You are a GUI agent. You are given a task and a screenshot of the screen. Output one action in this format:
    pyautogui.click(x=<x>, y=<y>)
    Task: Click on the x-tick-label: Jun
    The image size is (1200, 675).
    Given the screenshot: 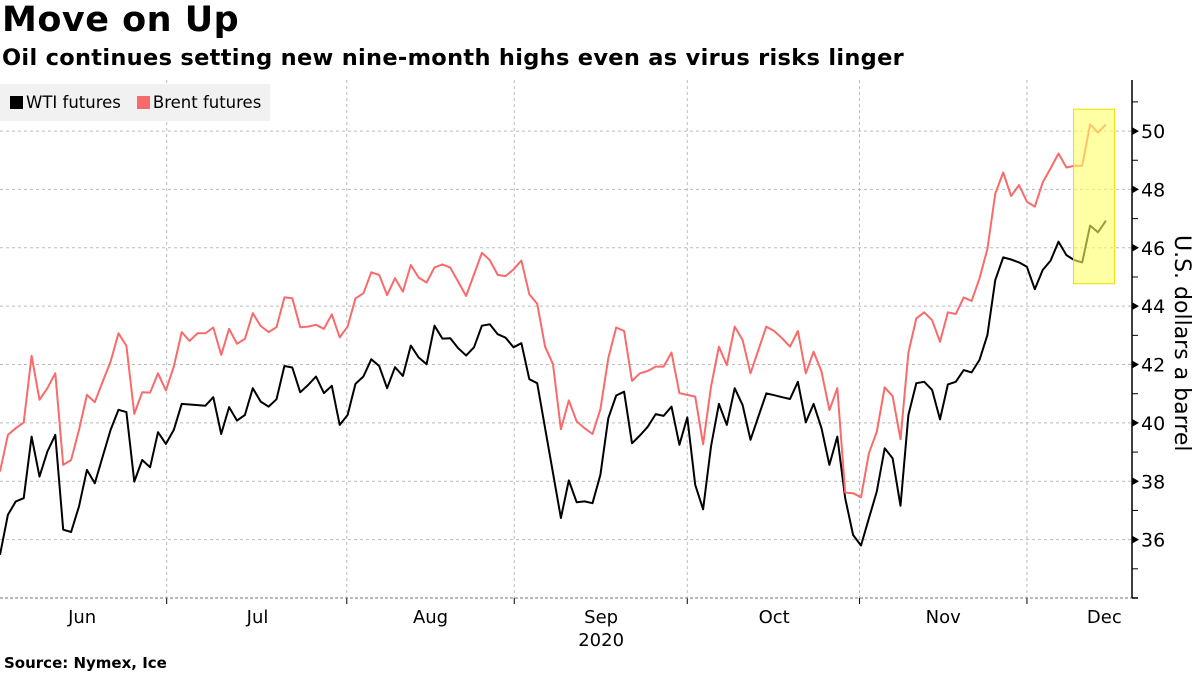 What is the action you would take?
    pyautogui.click(x=81, y=617)
    